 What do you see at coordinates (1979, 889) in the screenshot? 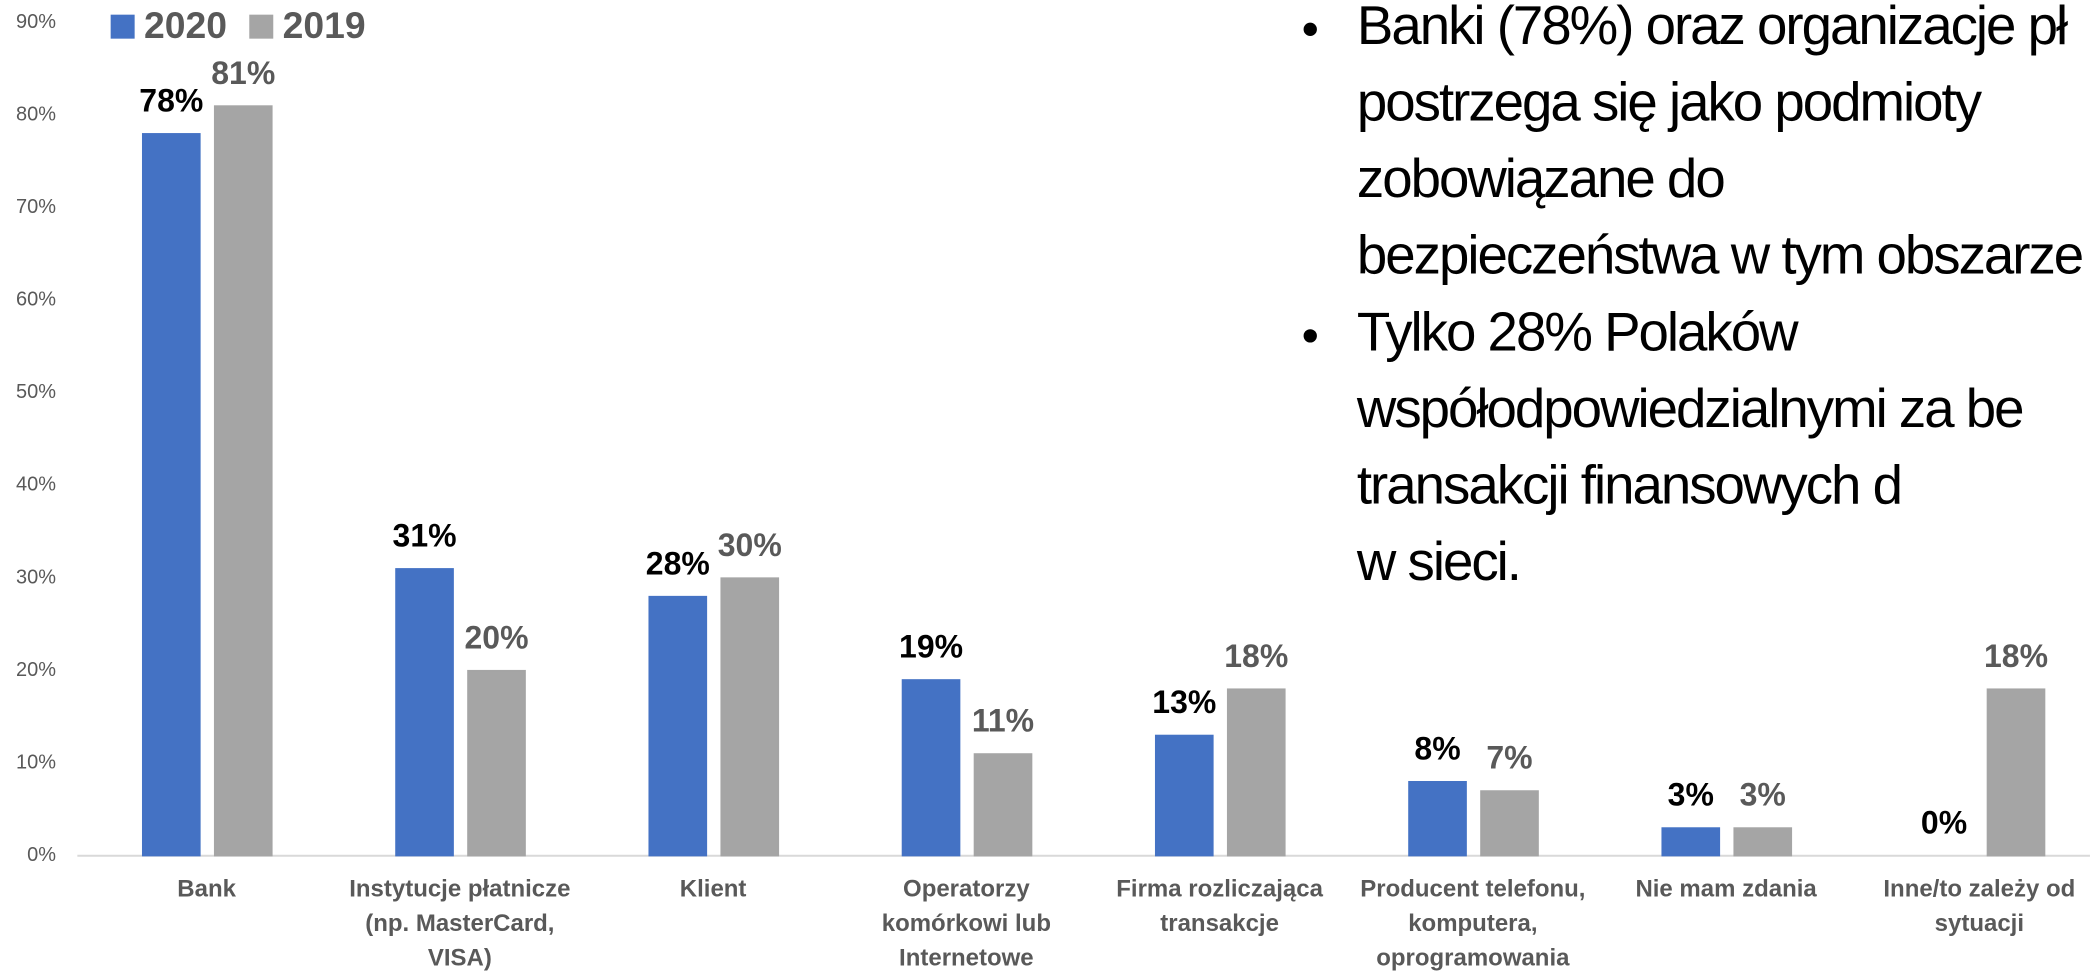
I see `x-tick-label-line: Inne/to zależy od` at bounding box center [1979, 889].